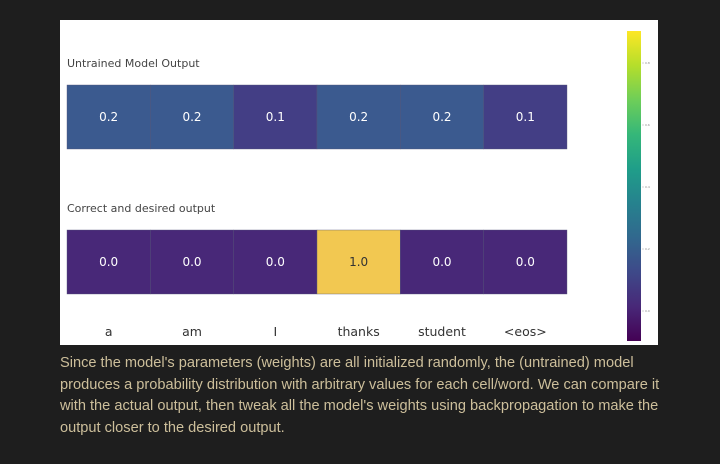 Image resolution: width=720 pixels, height=464 pixels. I want to click on x-category-label: <eos>, so click(525, 331).